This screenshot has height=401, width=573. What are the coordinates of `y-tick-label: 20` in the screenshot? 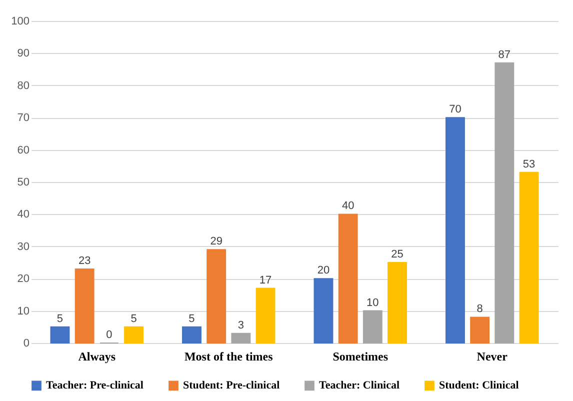 It's located at (23, 279).